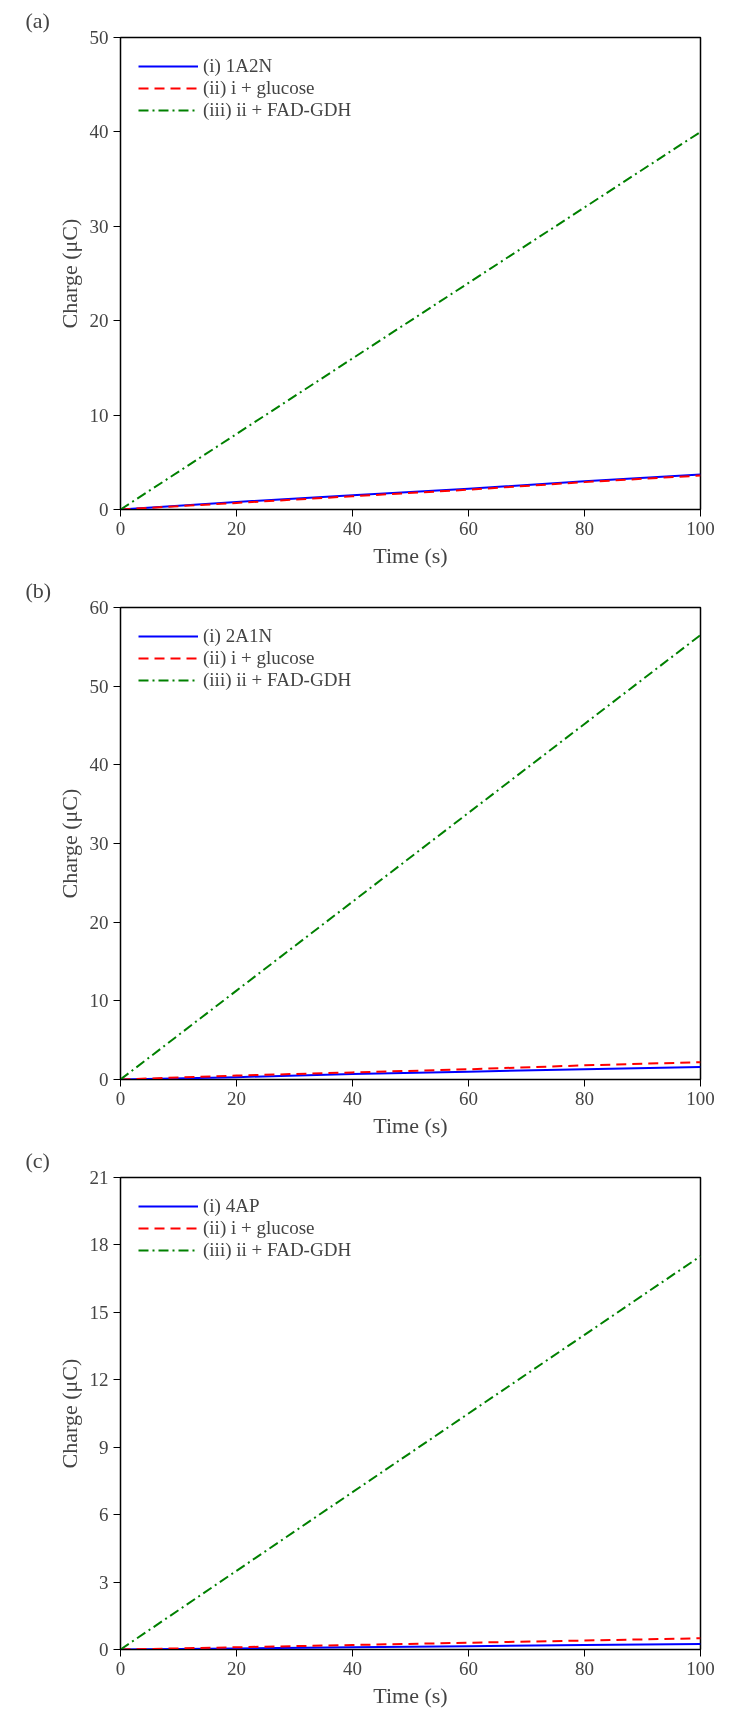  Describe the element at coordinates (38, 590) in the screenshot. I see `text: (b)` at that location.